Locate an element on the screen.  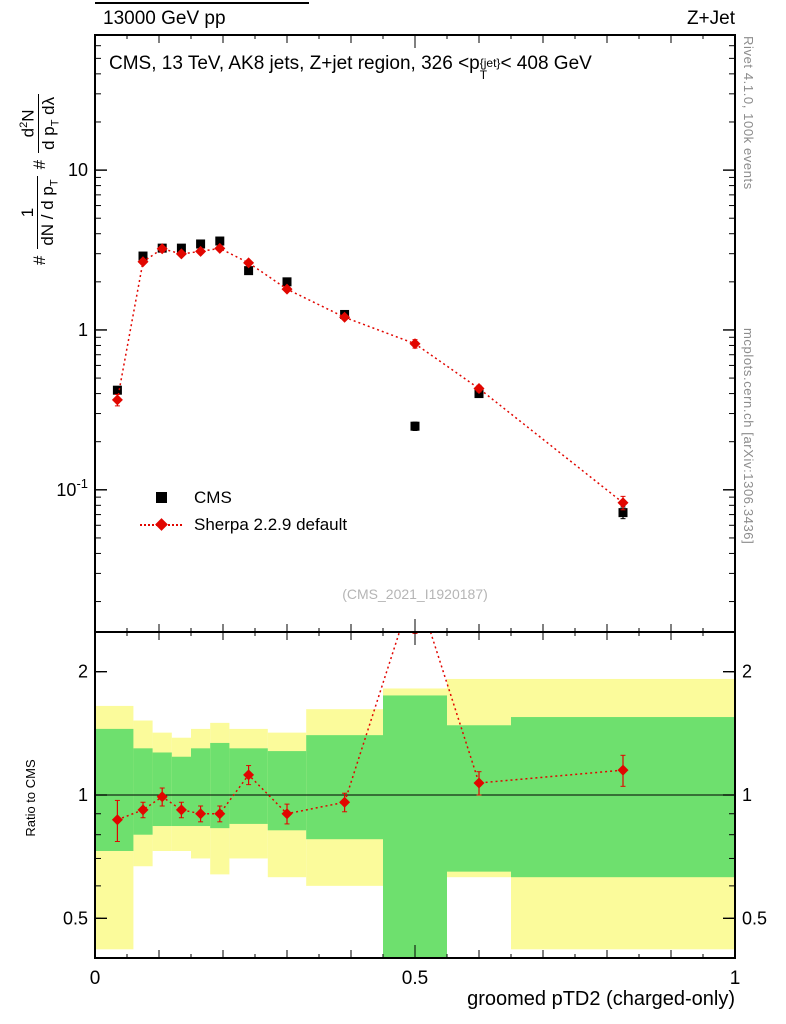
y-axis-title-text: #1 dN / d pT # d2N d pT dλ is located at coordinates (40, 178).